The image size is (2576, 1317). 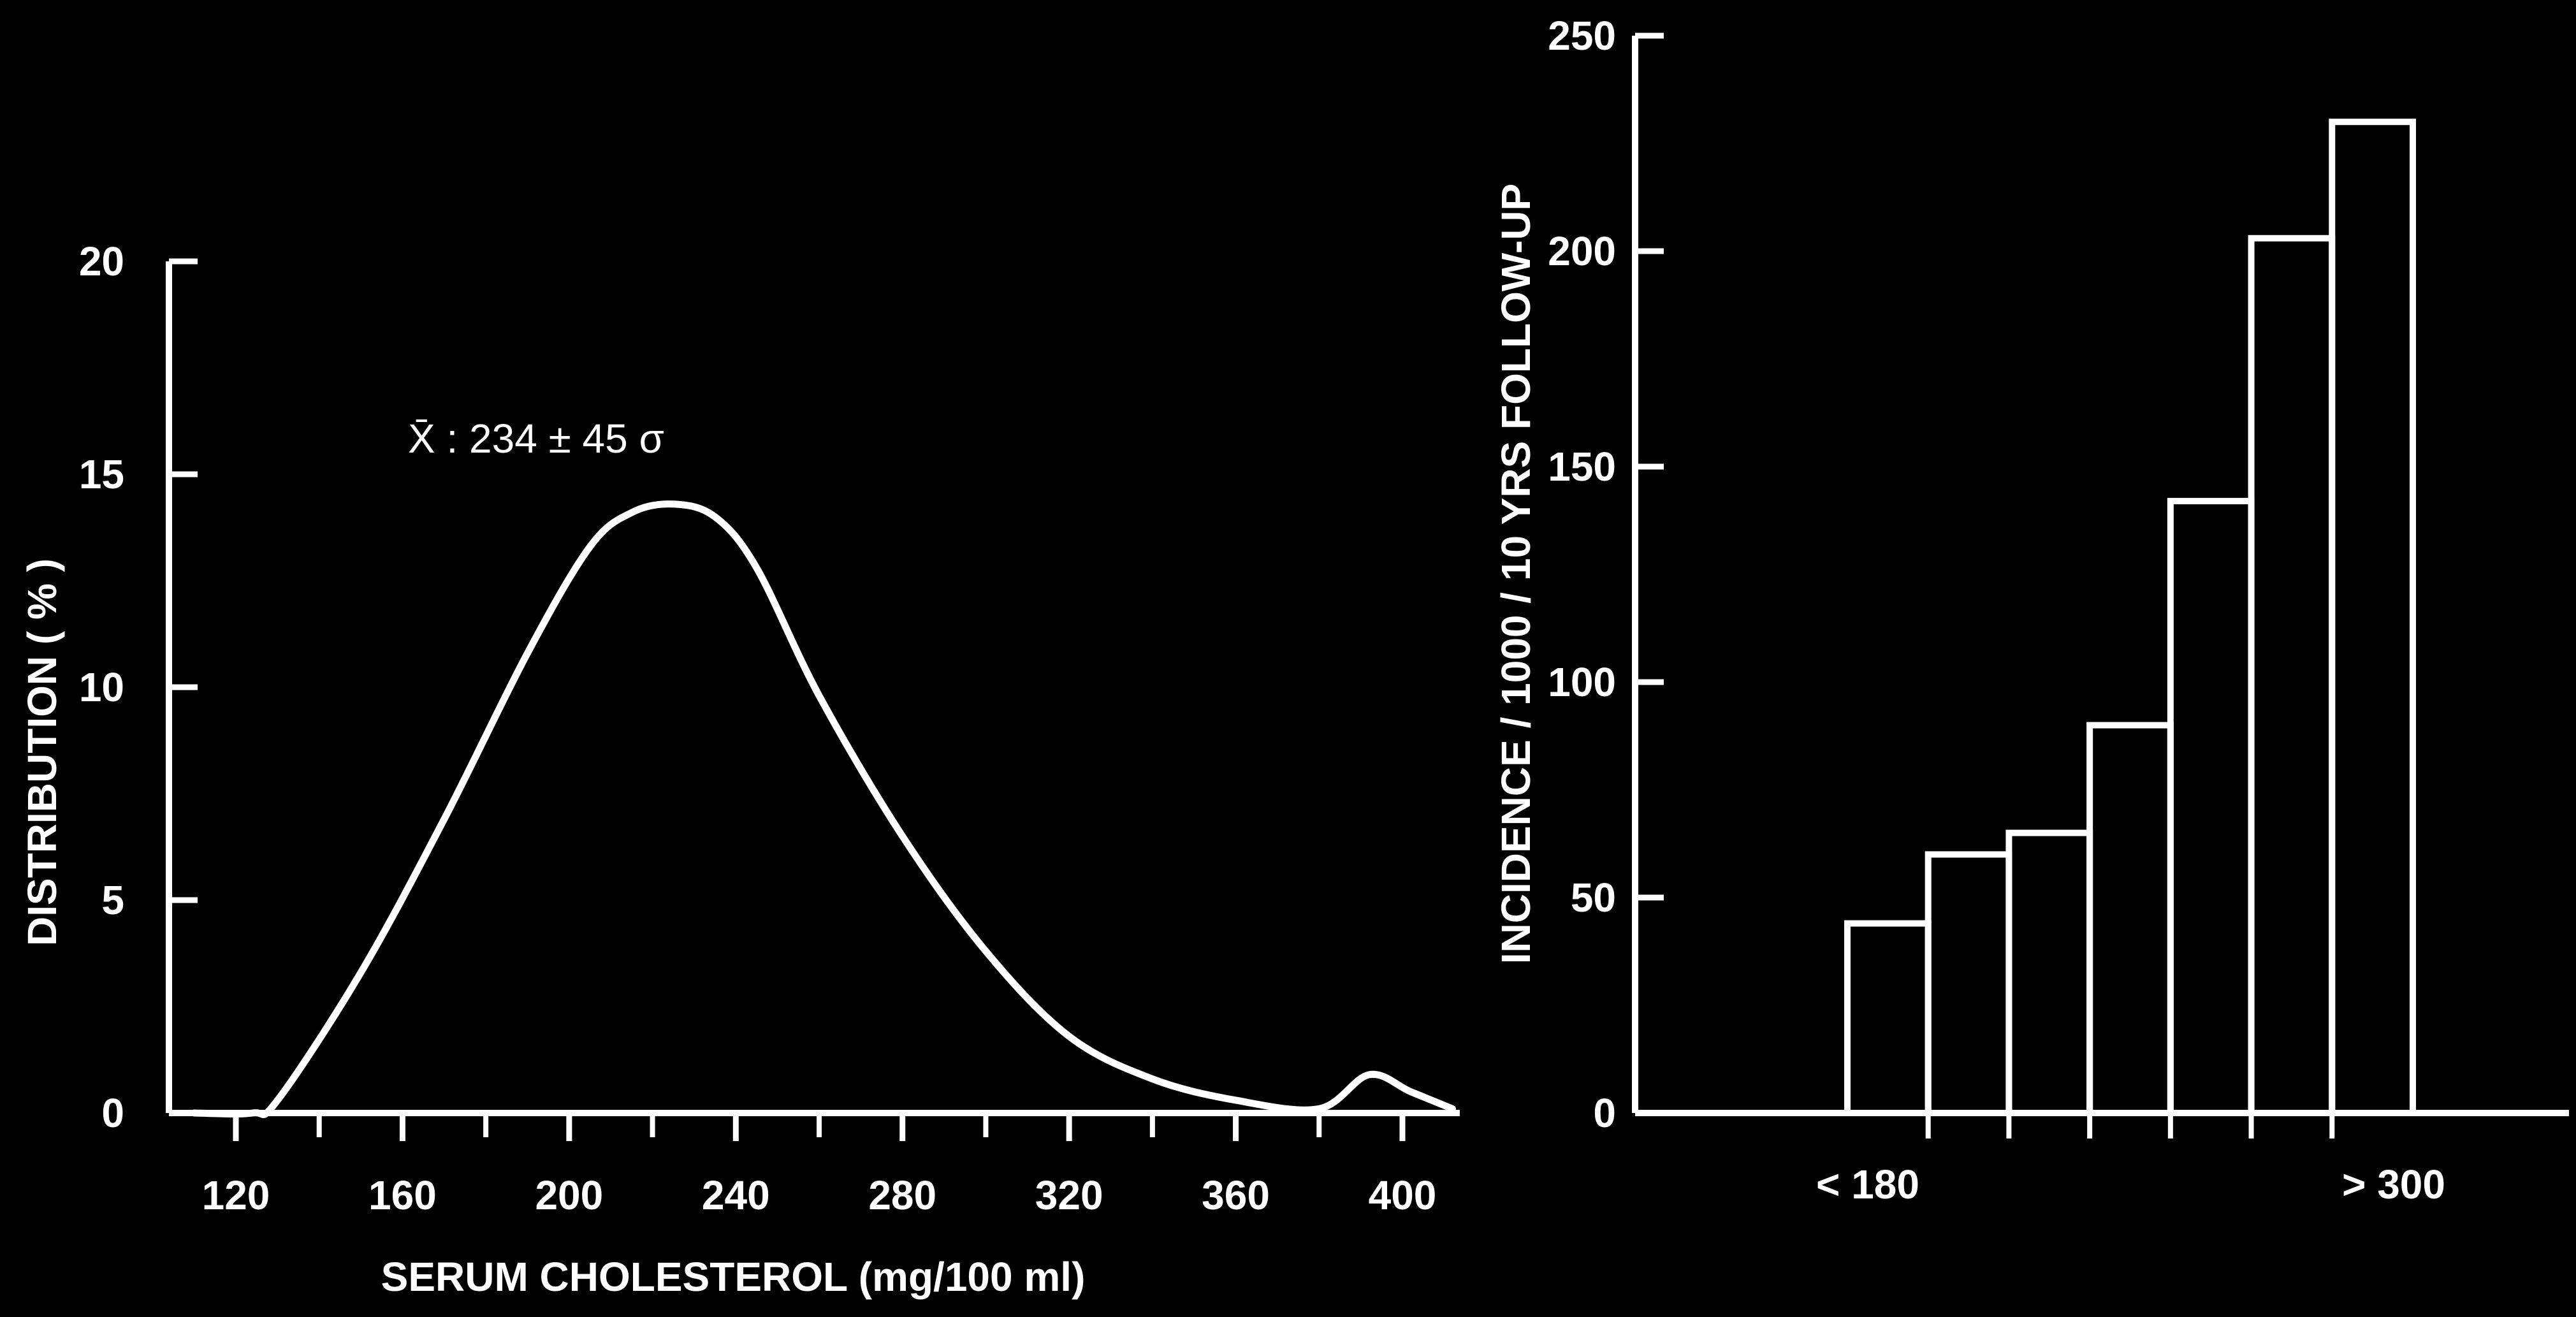 I want to click on right-y-tick-label: 150, so click(x=1582, y=467).